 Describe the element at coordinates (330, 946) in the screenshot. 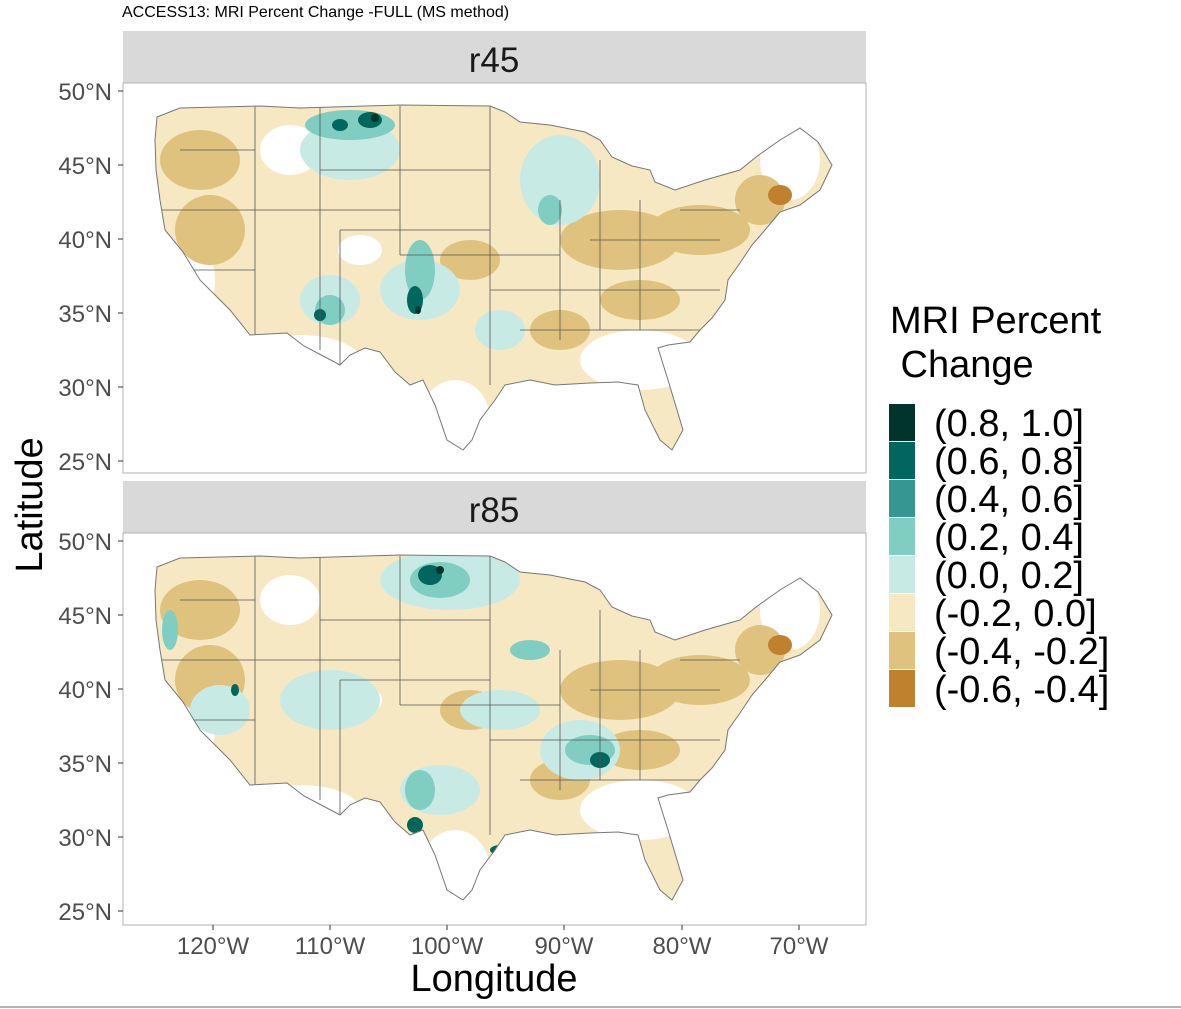

I see `x-tick-label: 110°W` at that location.